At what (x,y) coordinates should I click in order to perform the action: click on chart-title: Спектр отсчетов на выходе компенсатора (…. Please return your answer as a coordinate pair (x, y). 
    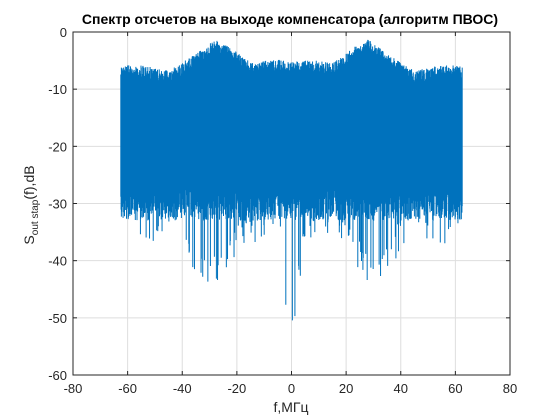
    Looking at the image, I should click on (290, 19).